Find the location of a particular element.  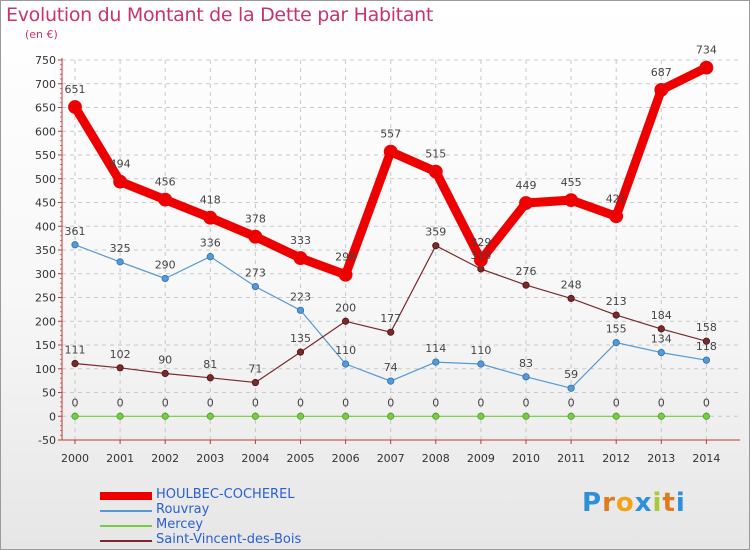

data-label: 59 is located at coordinates (571, 374).